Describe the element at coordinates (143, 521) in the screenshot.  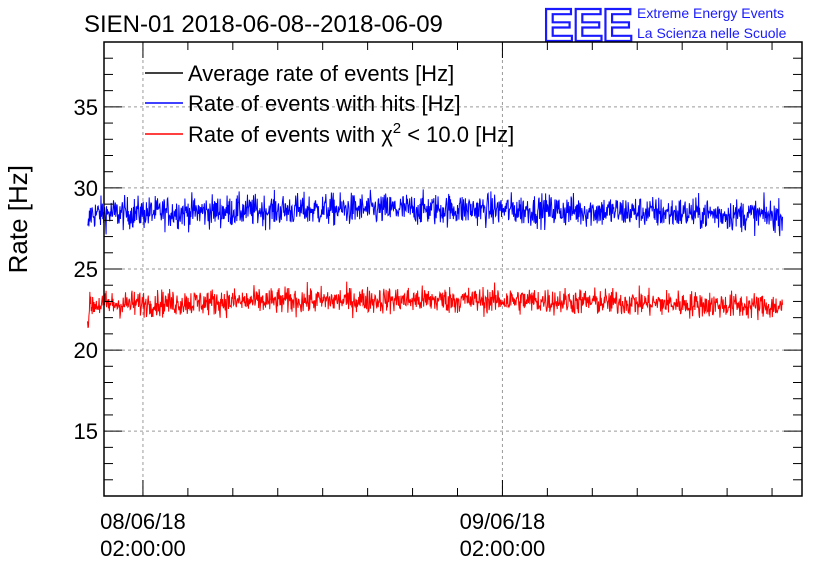
I see `x-tick-date: 08/06/18` at that location.